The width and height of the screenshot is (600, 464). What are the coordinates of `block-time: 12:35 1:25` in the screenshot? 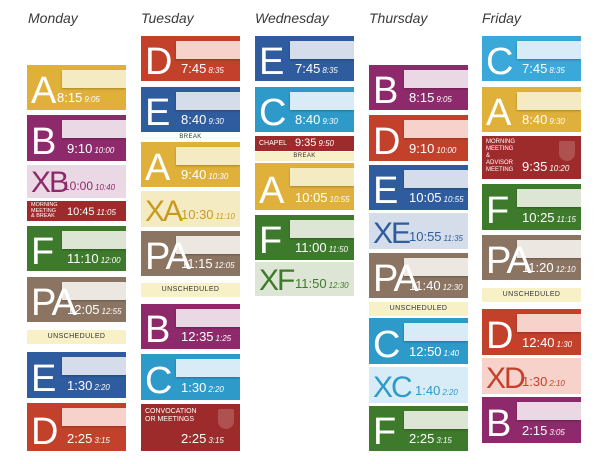 It's located at (206, 336).